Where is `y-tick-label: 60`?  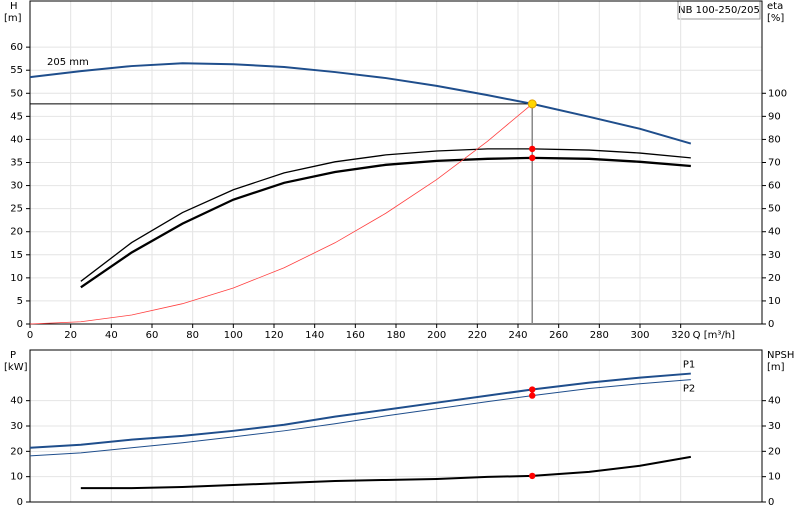
y-tick-label: 60 is located at coordinates (16, 47).